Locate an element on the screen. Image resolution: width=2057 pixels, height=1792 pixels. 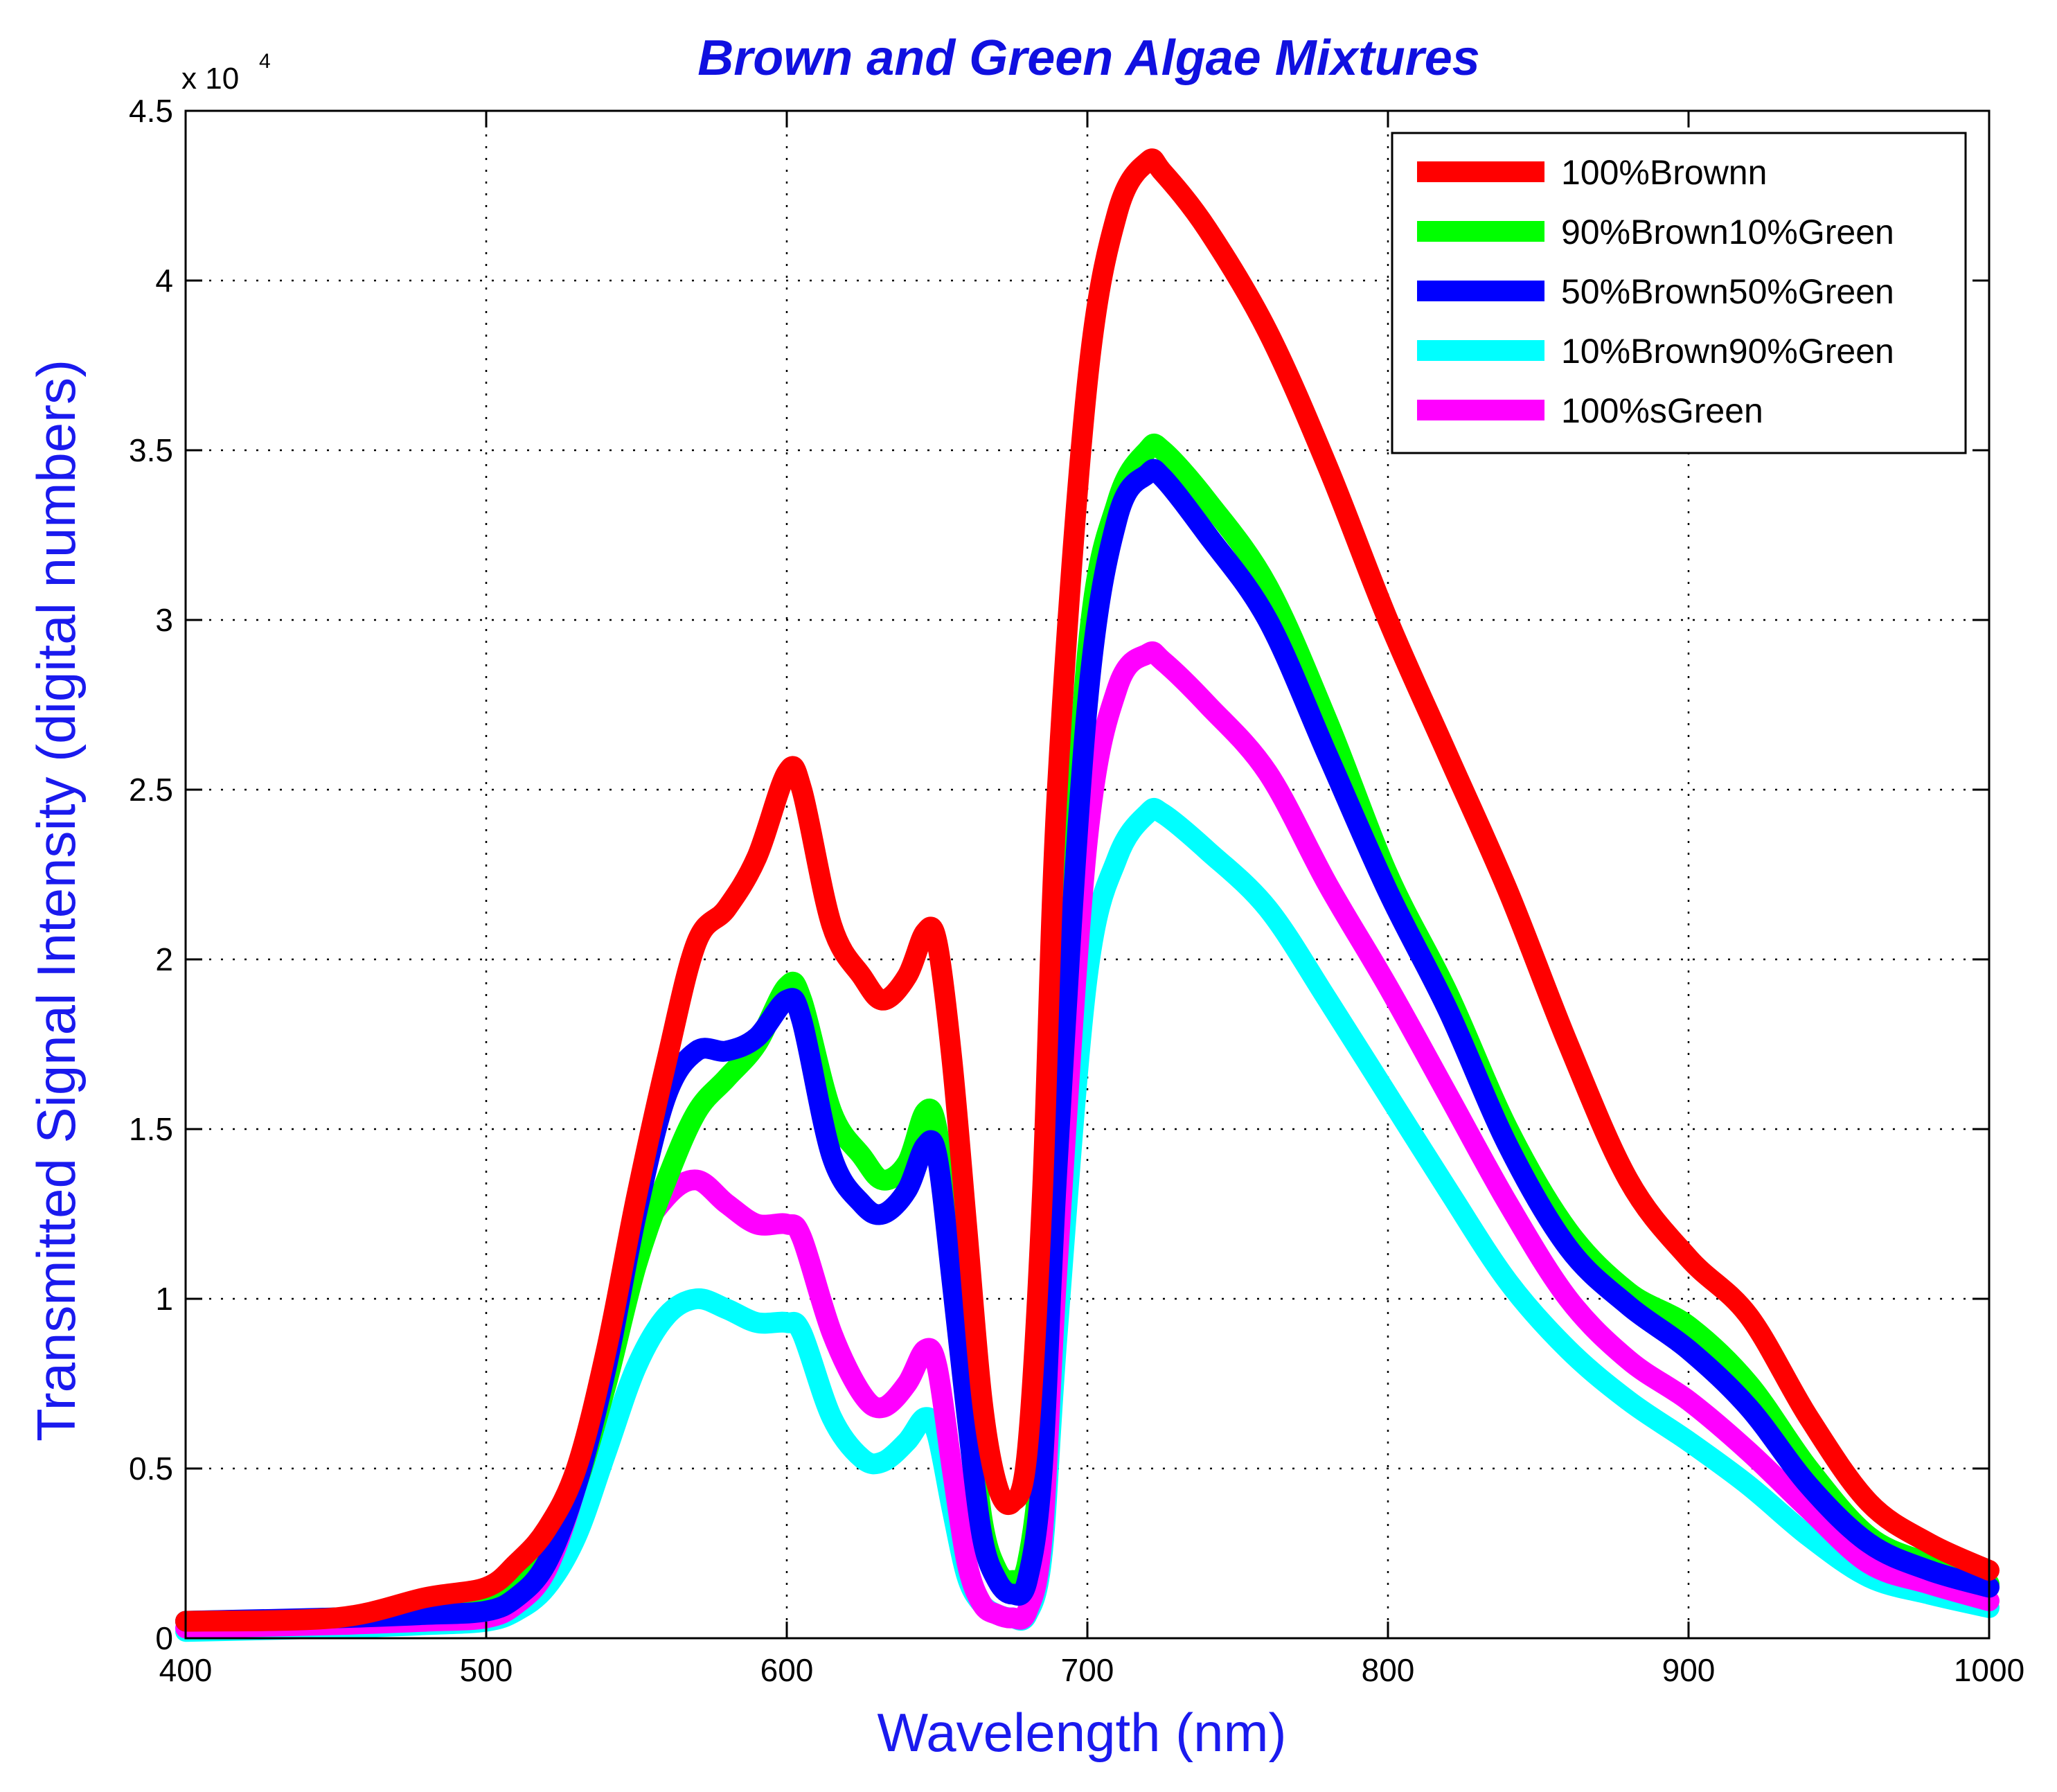
x-tick-label-5: 900 is located at coordinates (1689, 1670).